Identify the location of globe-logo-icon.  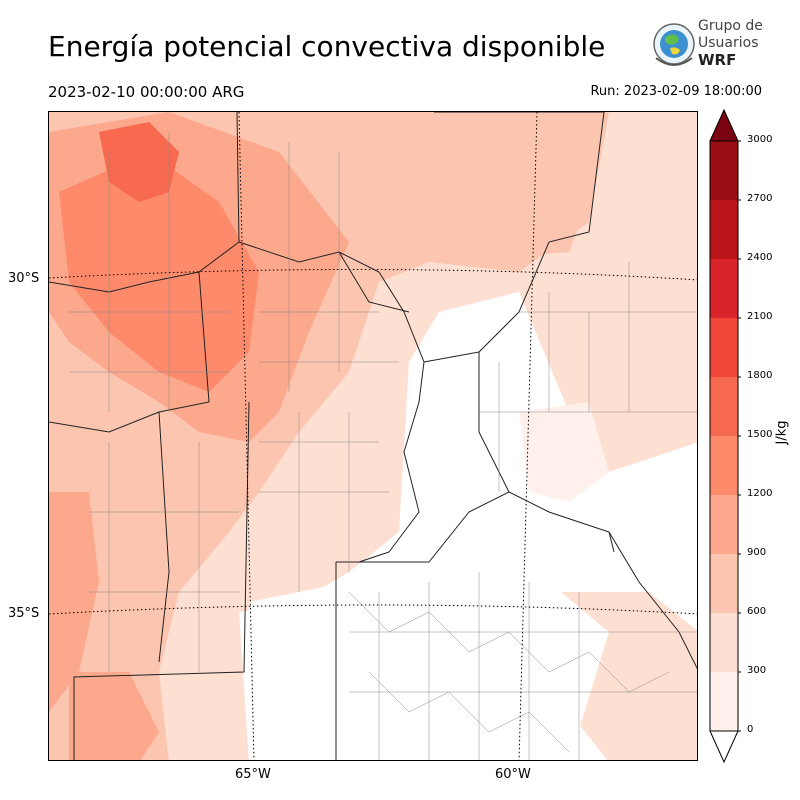
(674, 44).